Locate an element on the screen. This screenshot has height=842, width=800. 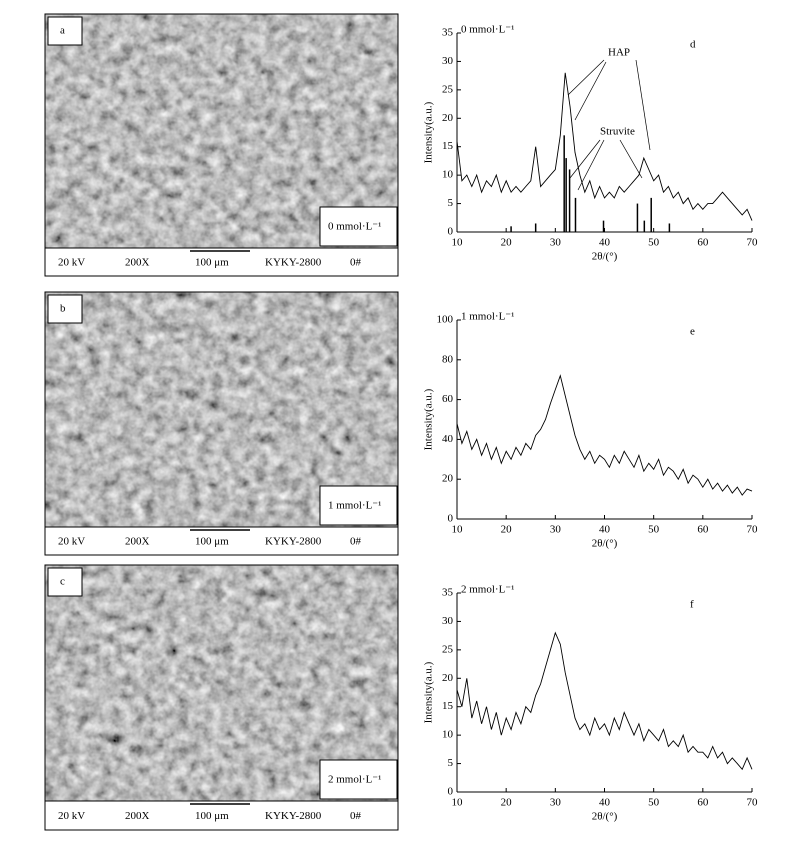
panel-label: f is located at coordinates (692, 605).